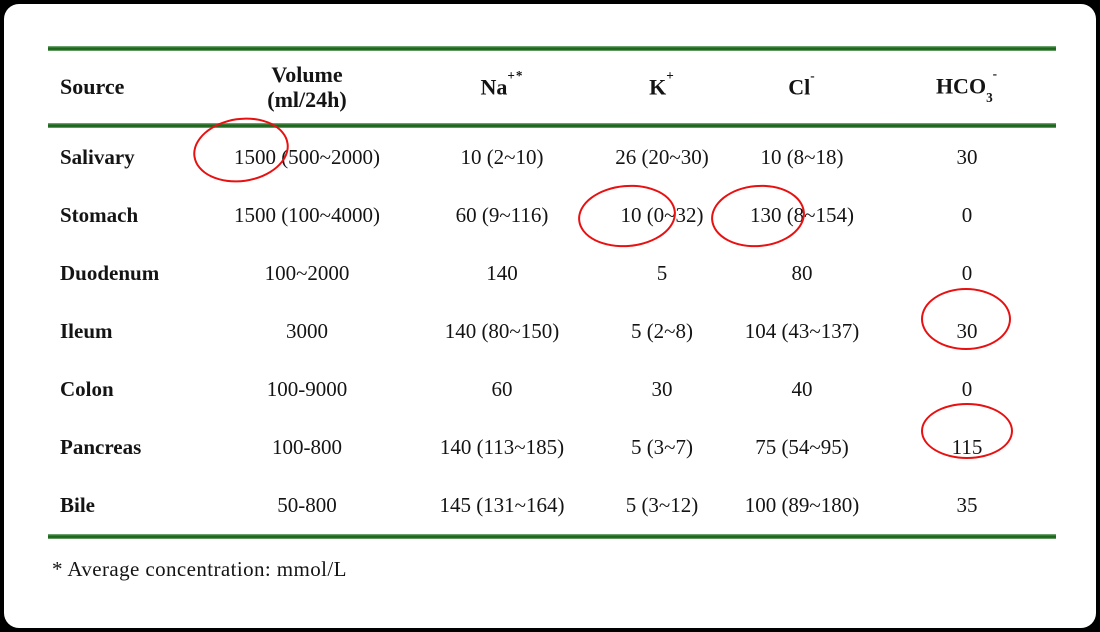  I want to click on header-separator-rule, so click(552, 125).